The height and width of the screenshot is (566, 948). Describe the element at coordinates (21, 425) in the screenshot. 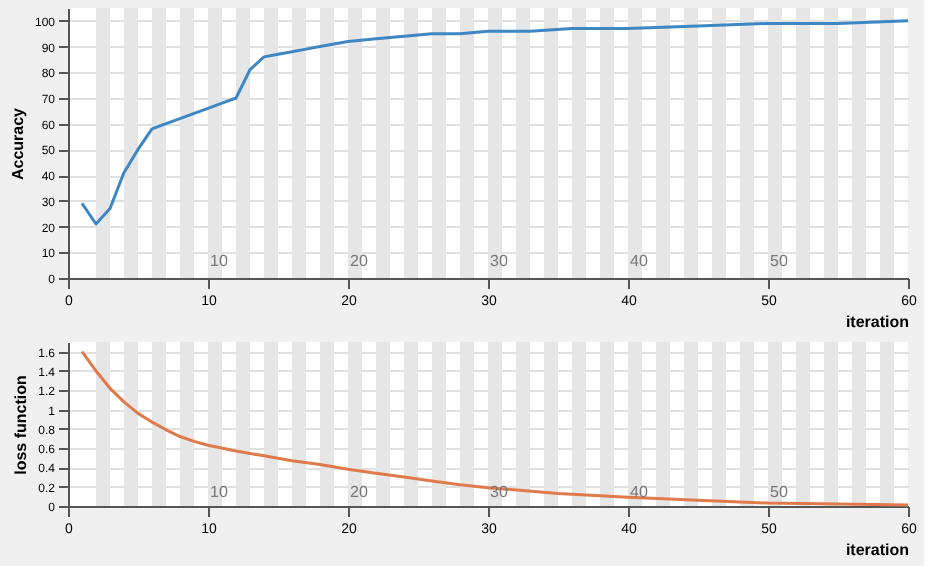

I see `y-axis-title: loss function` at that location.